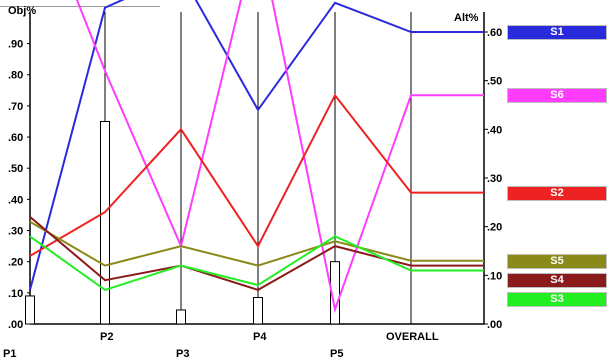  Describe the element at coordinates (15, 76) in the screenshot. I see `left-tick-label: .80` at that location.